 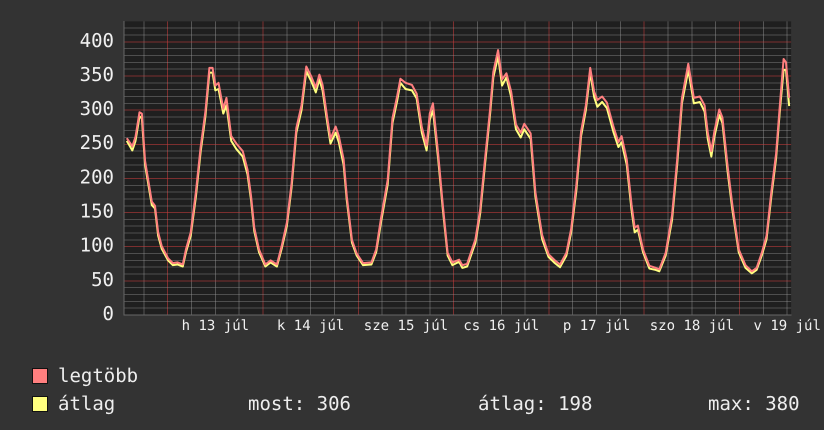 What do you see at coordinates (99, 376) in the screenshot?
I see `legend-label: legtöbb` at bounding box center [99, 376].